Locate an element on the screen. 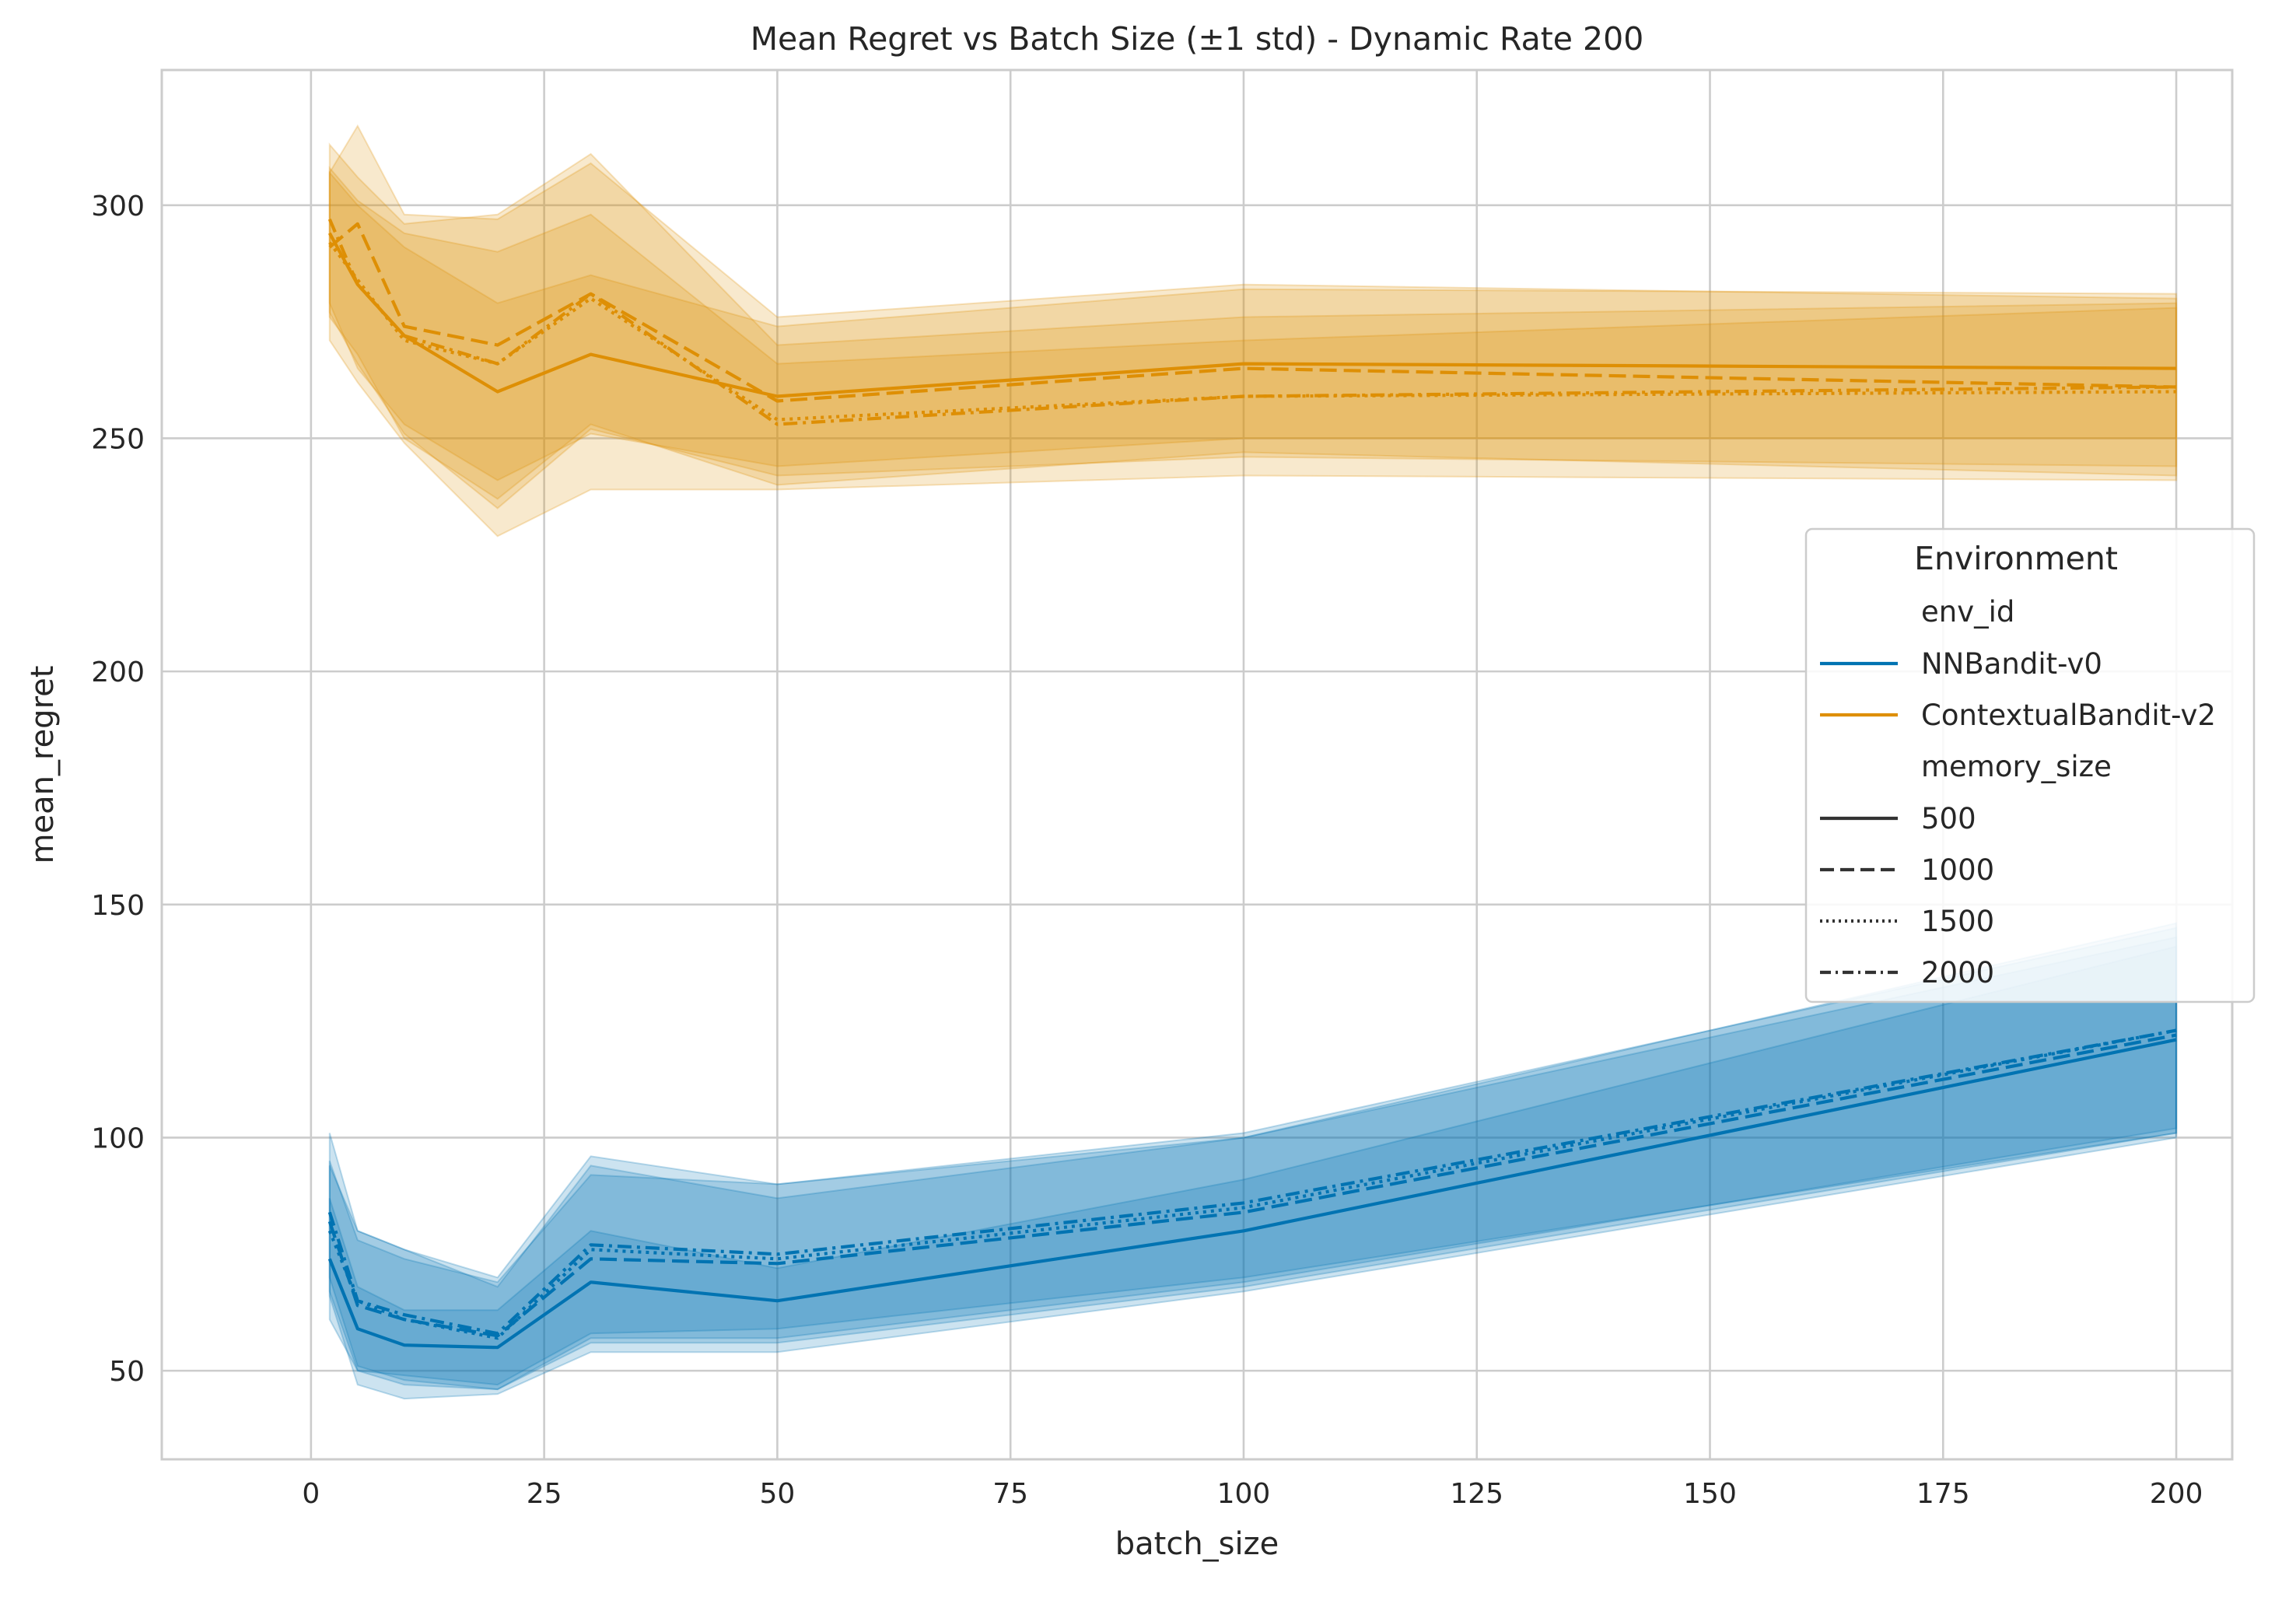 The height and width of the screenshot is (1597, 2296). x-tick-label: 75 is located at coordinates (1010, 1494).